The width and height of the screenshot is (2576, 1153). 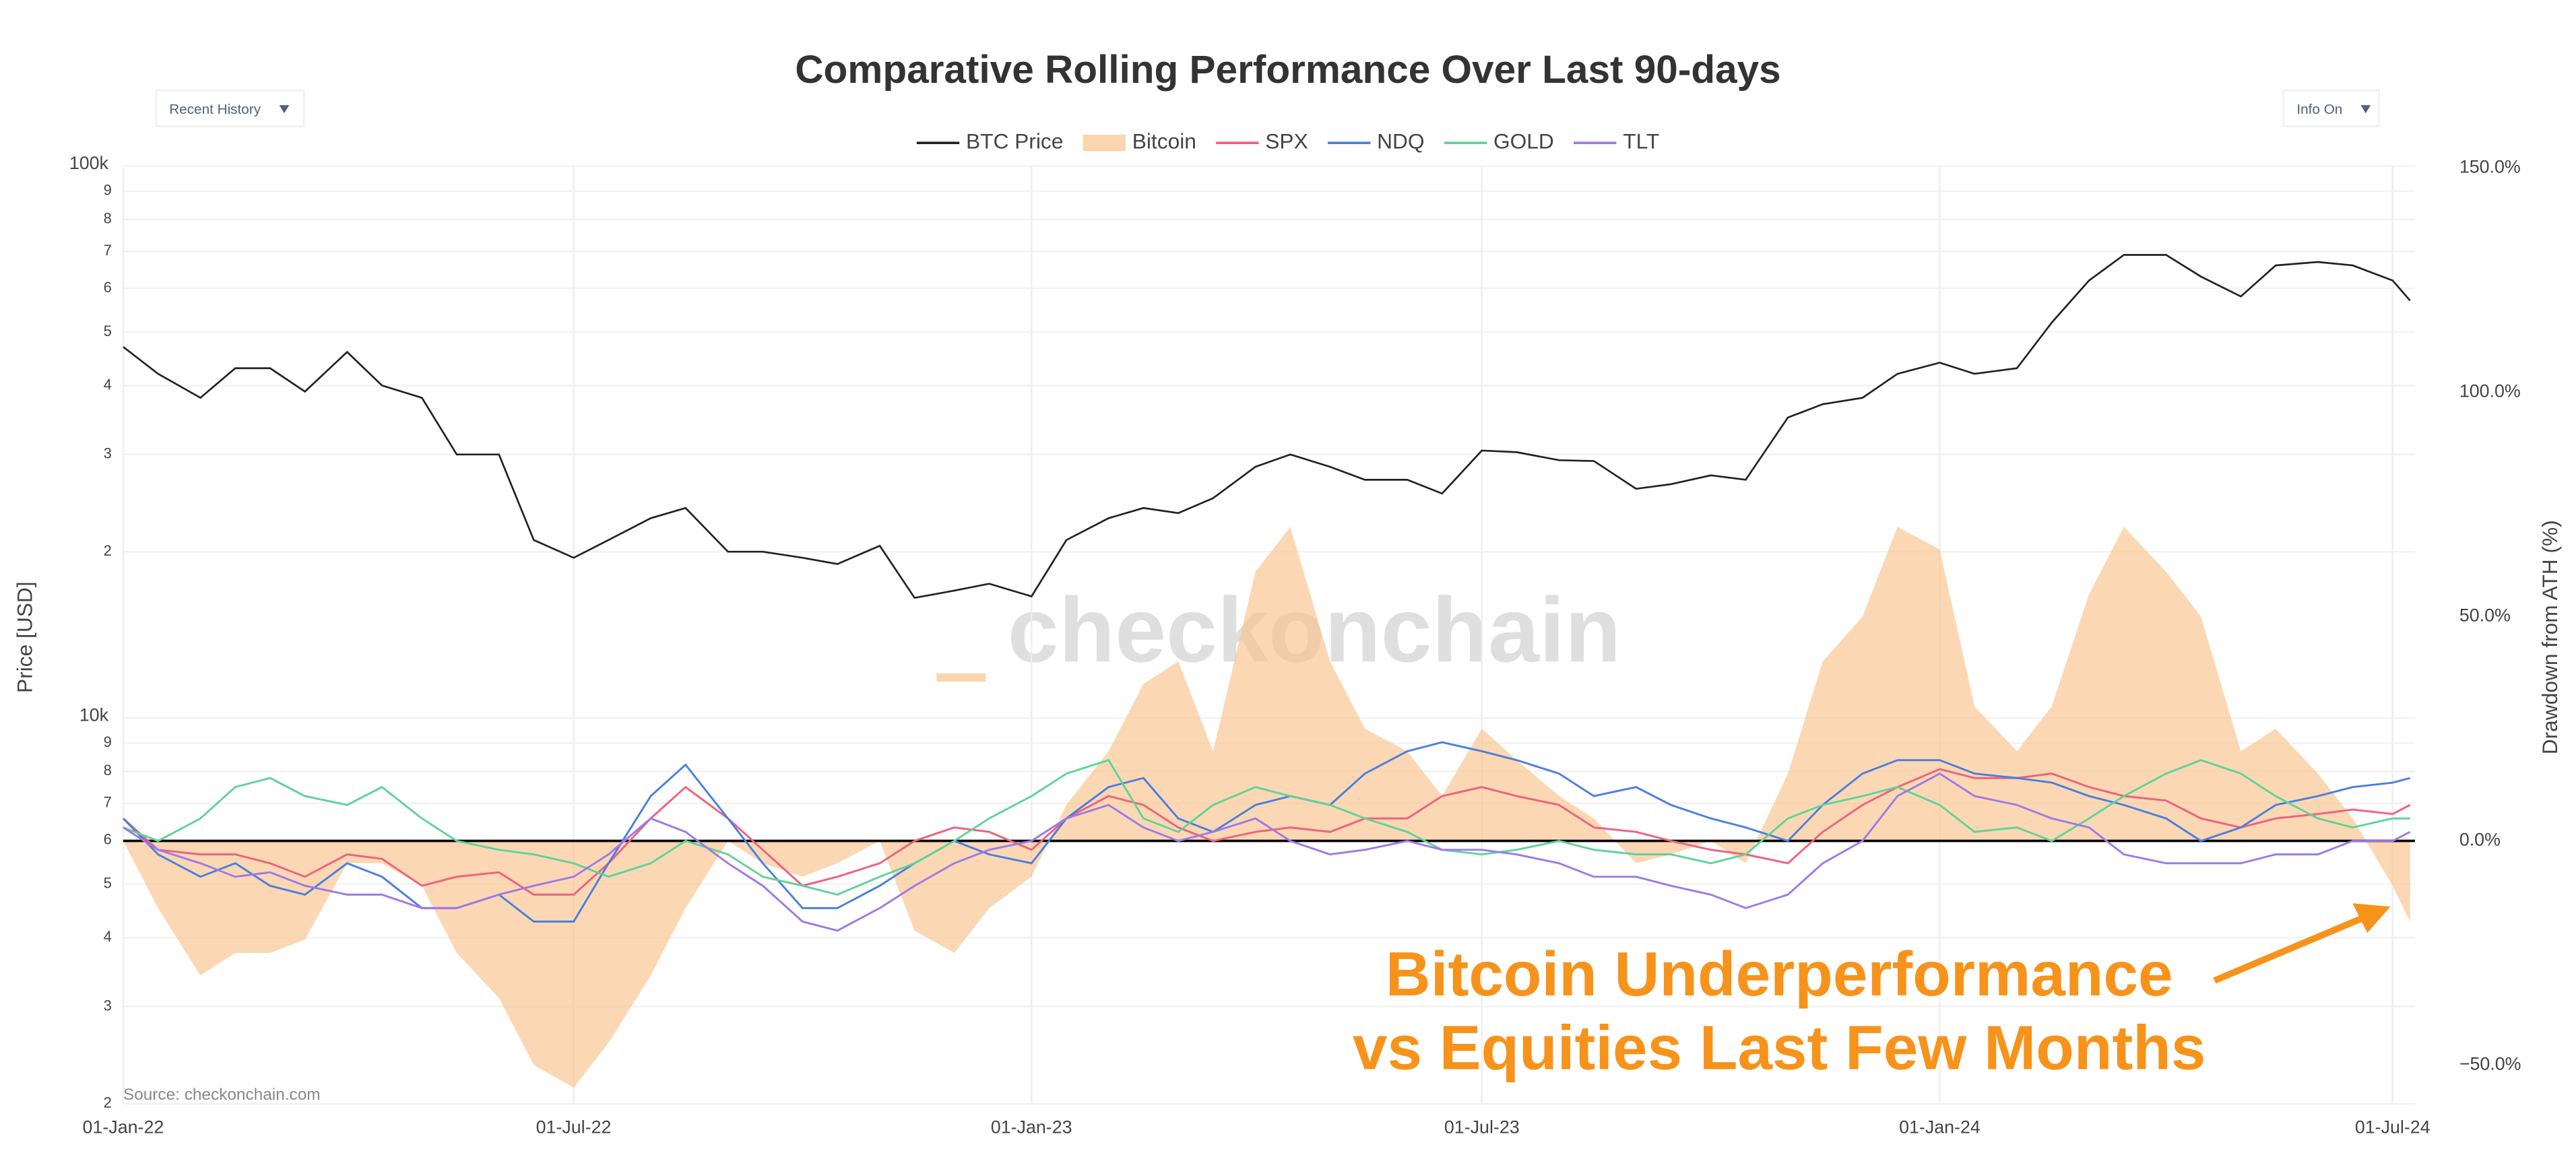 What do you see at coordinates (2288, 949) in the screenshot?
I see `arrow-shaft` at bounding box center [2288, 949].